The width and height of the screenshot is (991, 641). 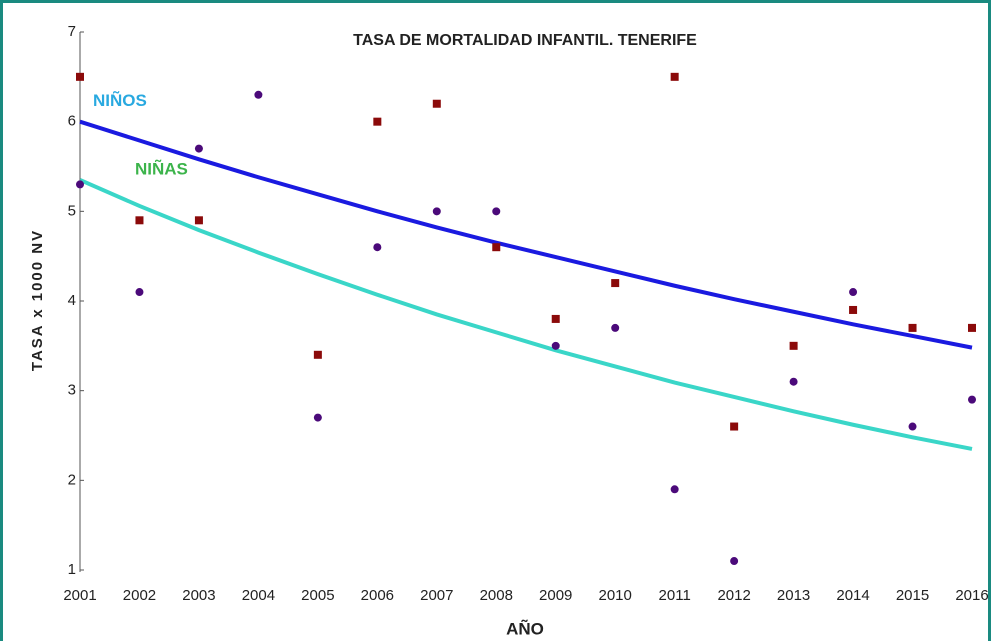 What do you see at coordinates (72, 479) in the screenshot?
I see `y-tick-label: 2` at bounding box center [72, 479].